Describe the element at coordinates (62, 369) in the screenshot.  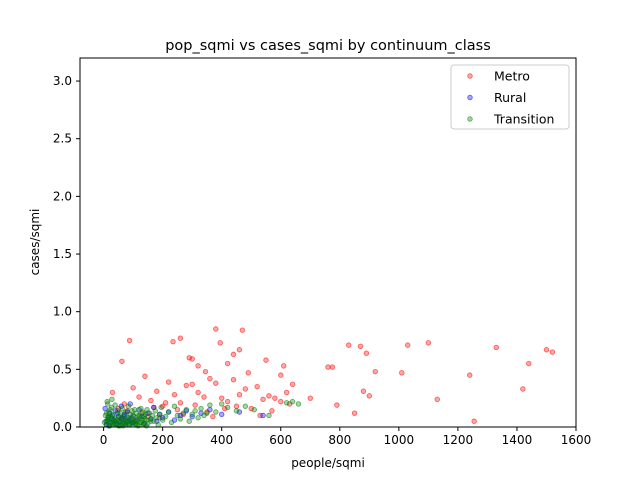
I see `y-tick-label: 0.5` at that location.